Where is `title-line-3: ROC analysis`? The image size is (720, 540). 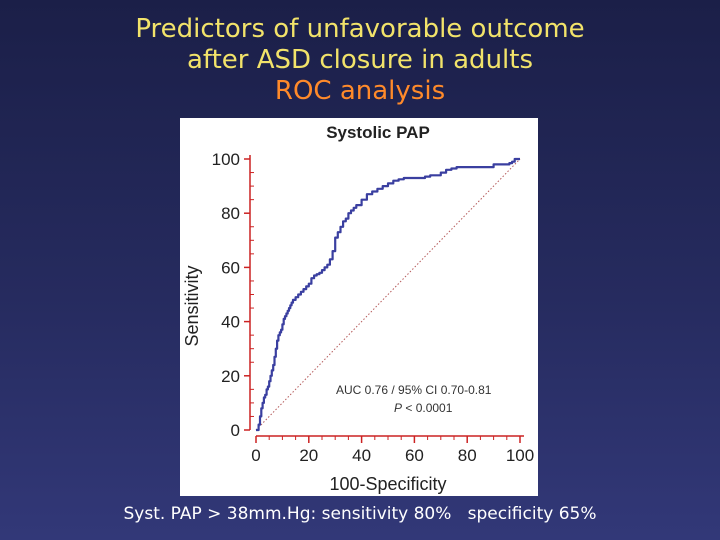
title-line-3: ROC analysis is located at coordinates (360, 91).